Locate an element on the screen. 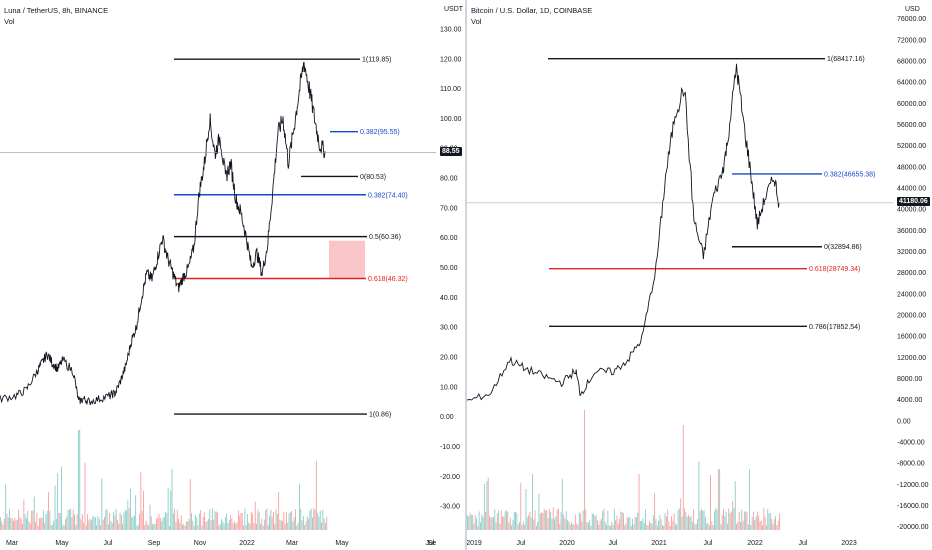  btc-y-tick: 0.00 is located at coordinates (904, 421).